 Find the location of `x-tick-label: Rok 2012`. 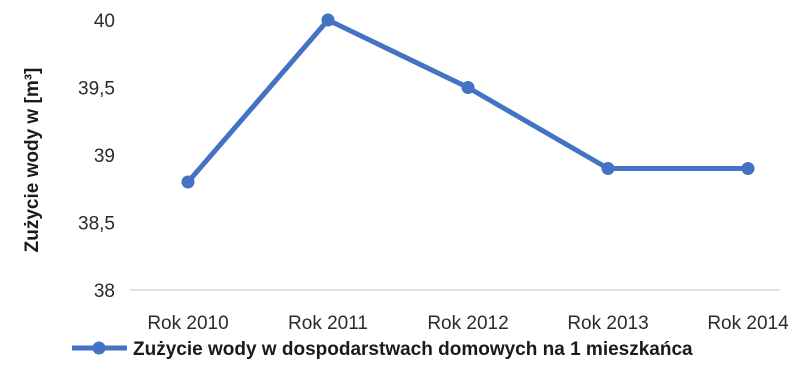

x-tick-label: Rok 2012 is located at coordinates (467, 323).